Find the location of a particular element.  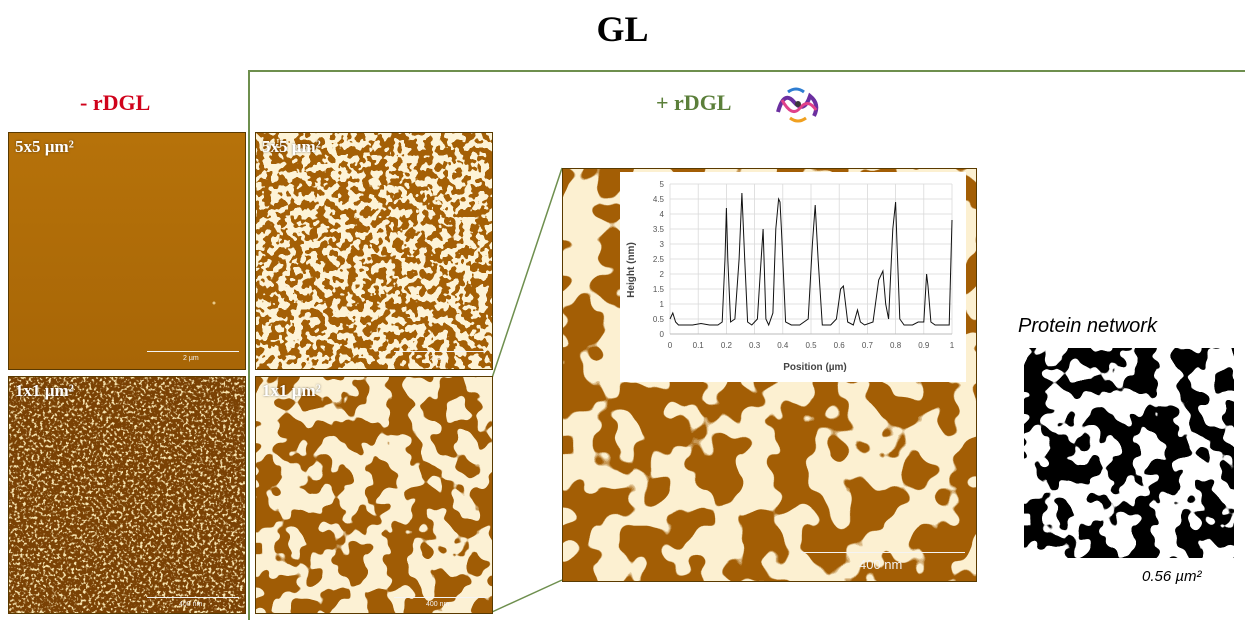

figure-title: GL is located at coordinates (622, 29).